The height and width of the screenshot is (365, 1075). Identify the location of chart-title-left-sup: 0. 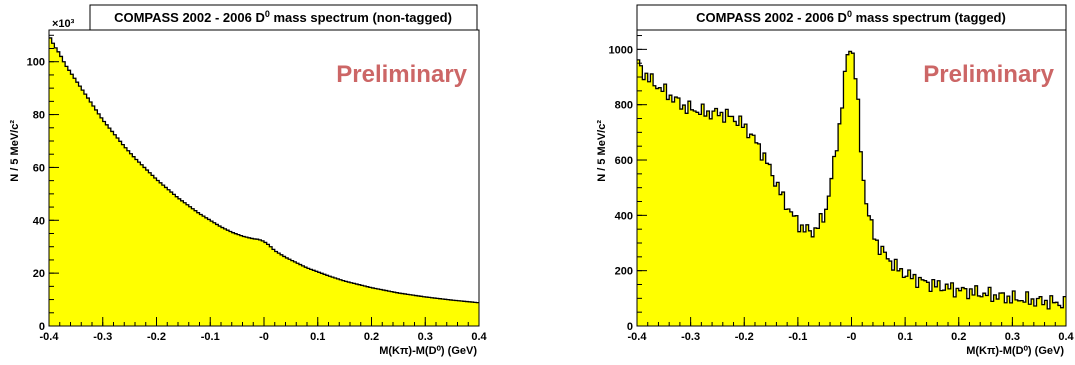
(267, 14).